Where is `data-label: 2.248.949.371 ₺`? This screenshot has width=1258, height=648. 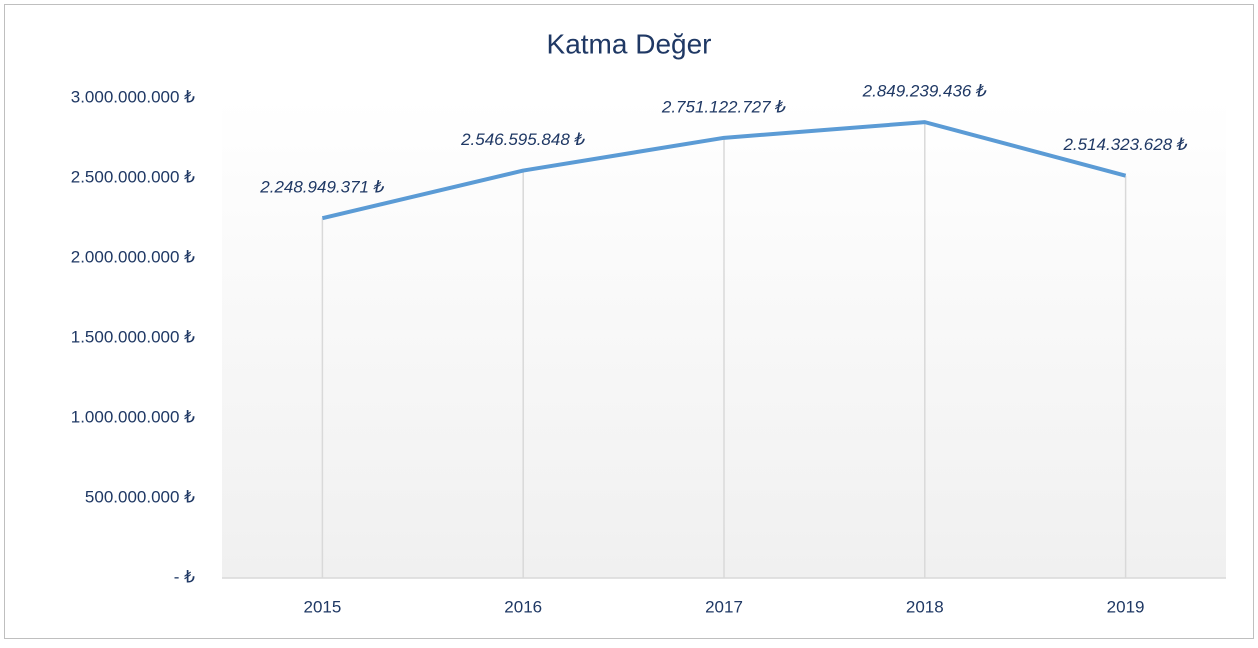
data-label: 2.248.949.371 ₺ is located at coordinates (321, 187).